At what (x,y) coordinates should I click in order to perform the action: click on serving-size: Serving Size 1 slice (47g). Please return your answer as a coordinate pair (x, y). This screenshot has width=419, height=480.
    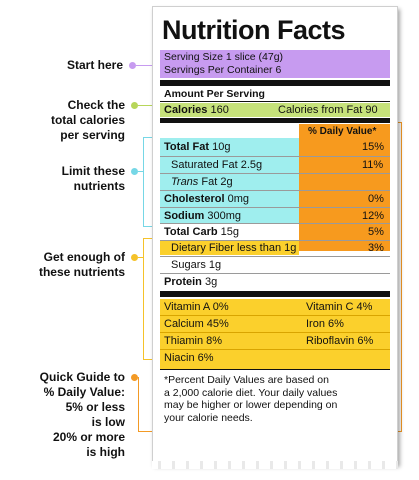
    Looking at the image, I should click on (224, 57).